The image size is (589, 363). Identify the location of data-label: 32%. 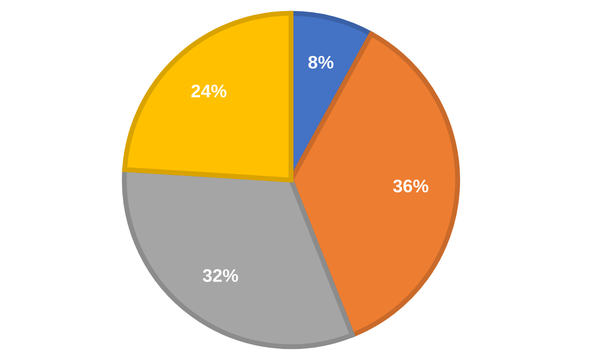
(220, 275).